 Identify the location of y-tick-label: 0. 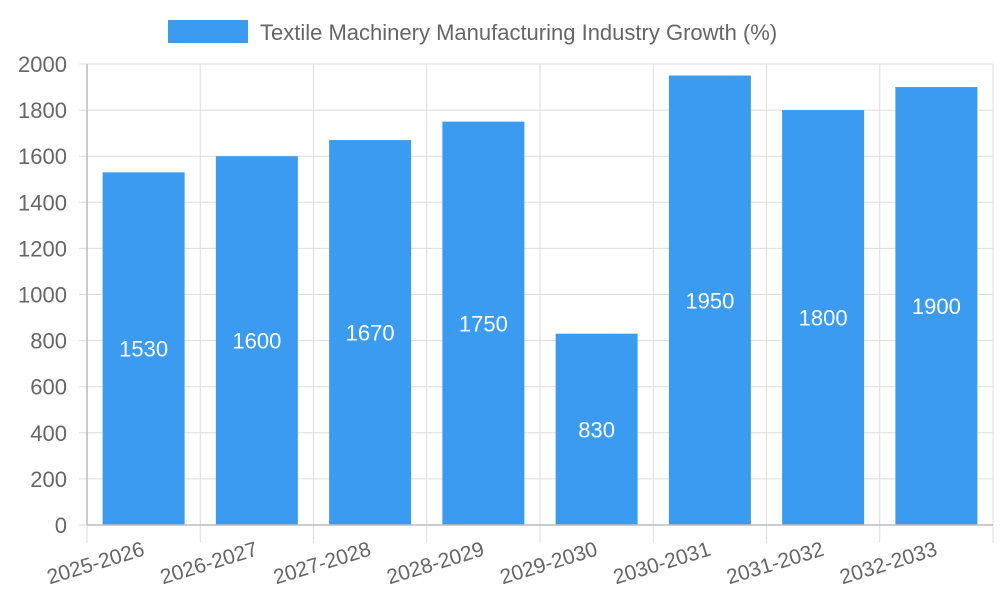
(61, 525).